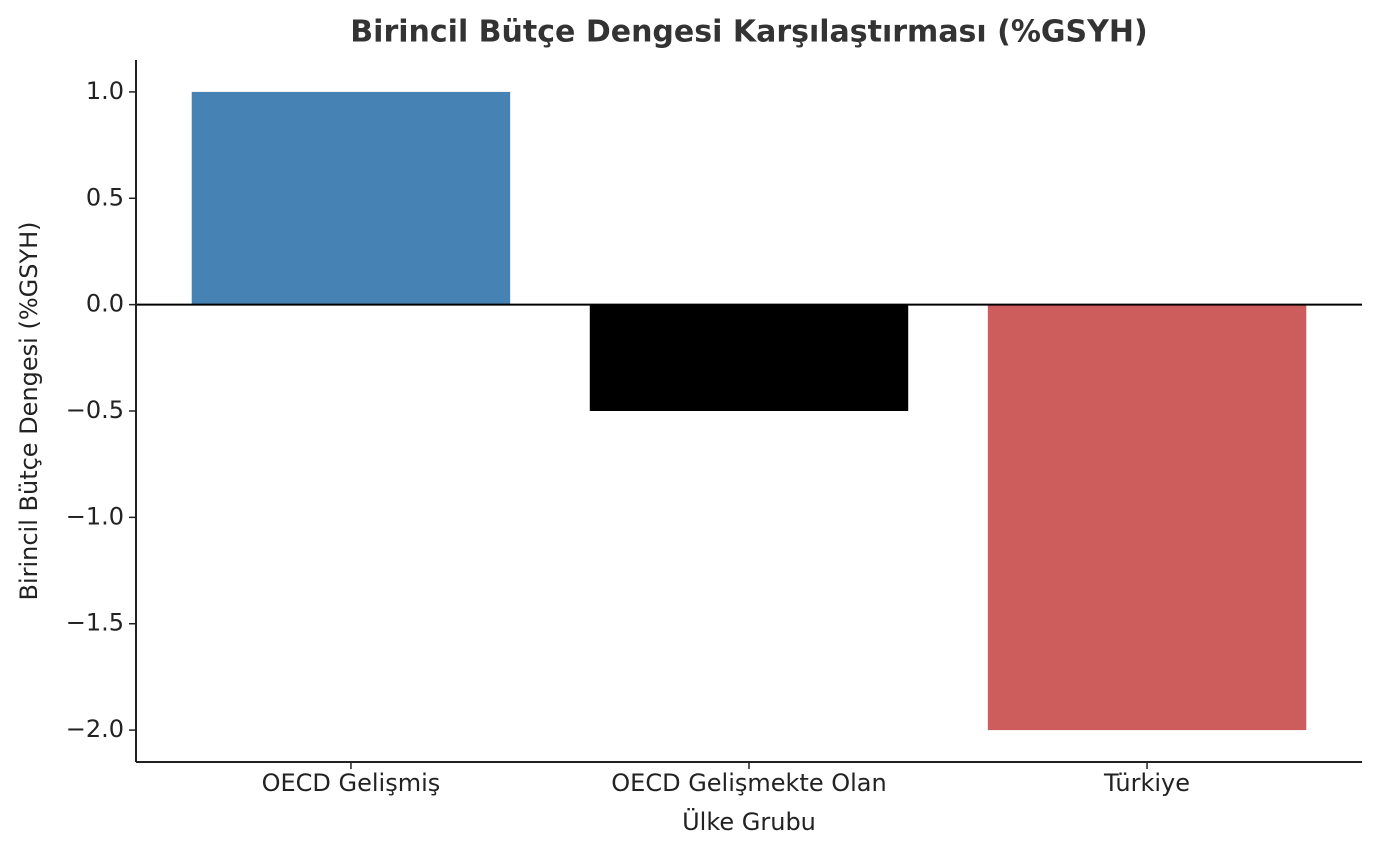  I want to click on x-tick-label: OECD Gelişmekte Olan, so click(748, 783).